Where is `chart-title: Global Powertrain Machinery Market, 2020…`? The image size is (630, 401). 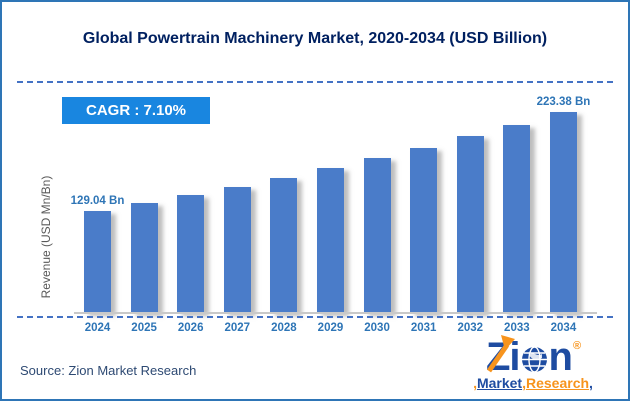
chart-title: Global Powertrain Machinery Market, 2020… is located at coordinates (315, 38).